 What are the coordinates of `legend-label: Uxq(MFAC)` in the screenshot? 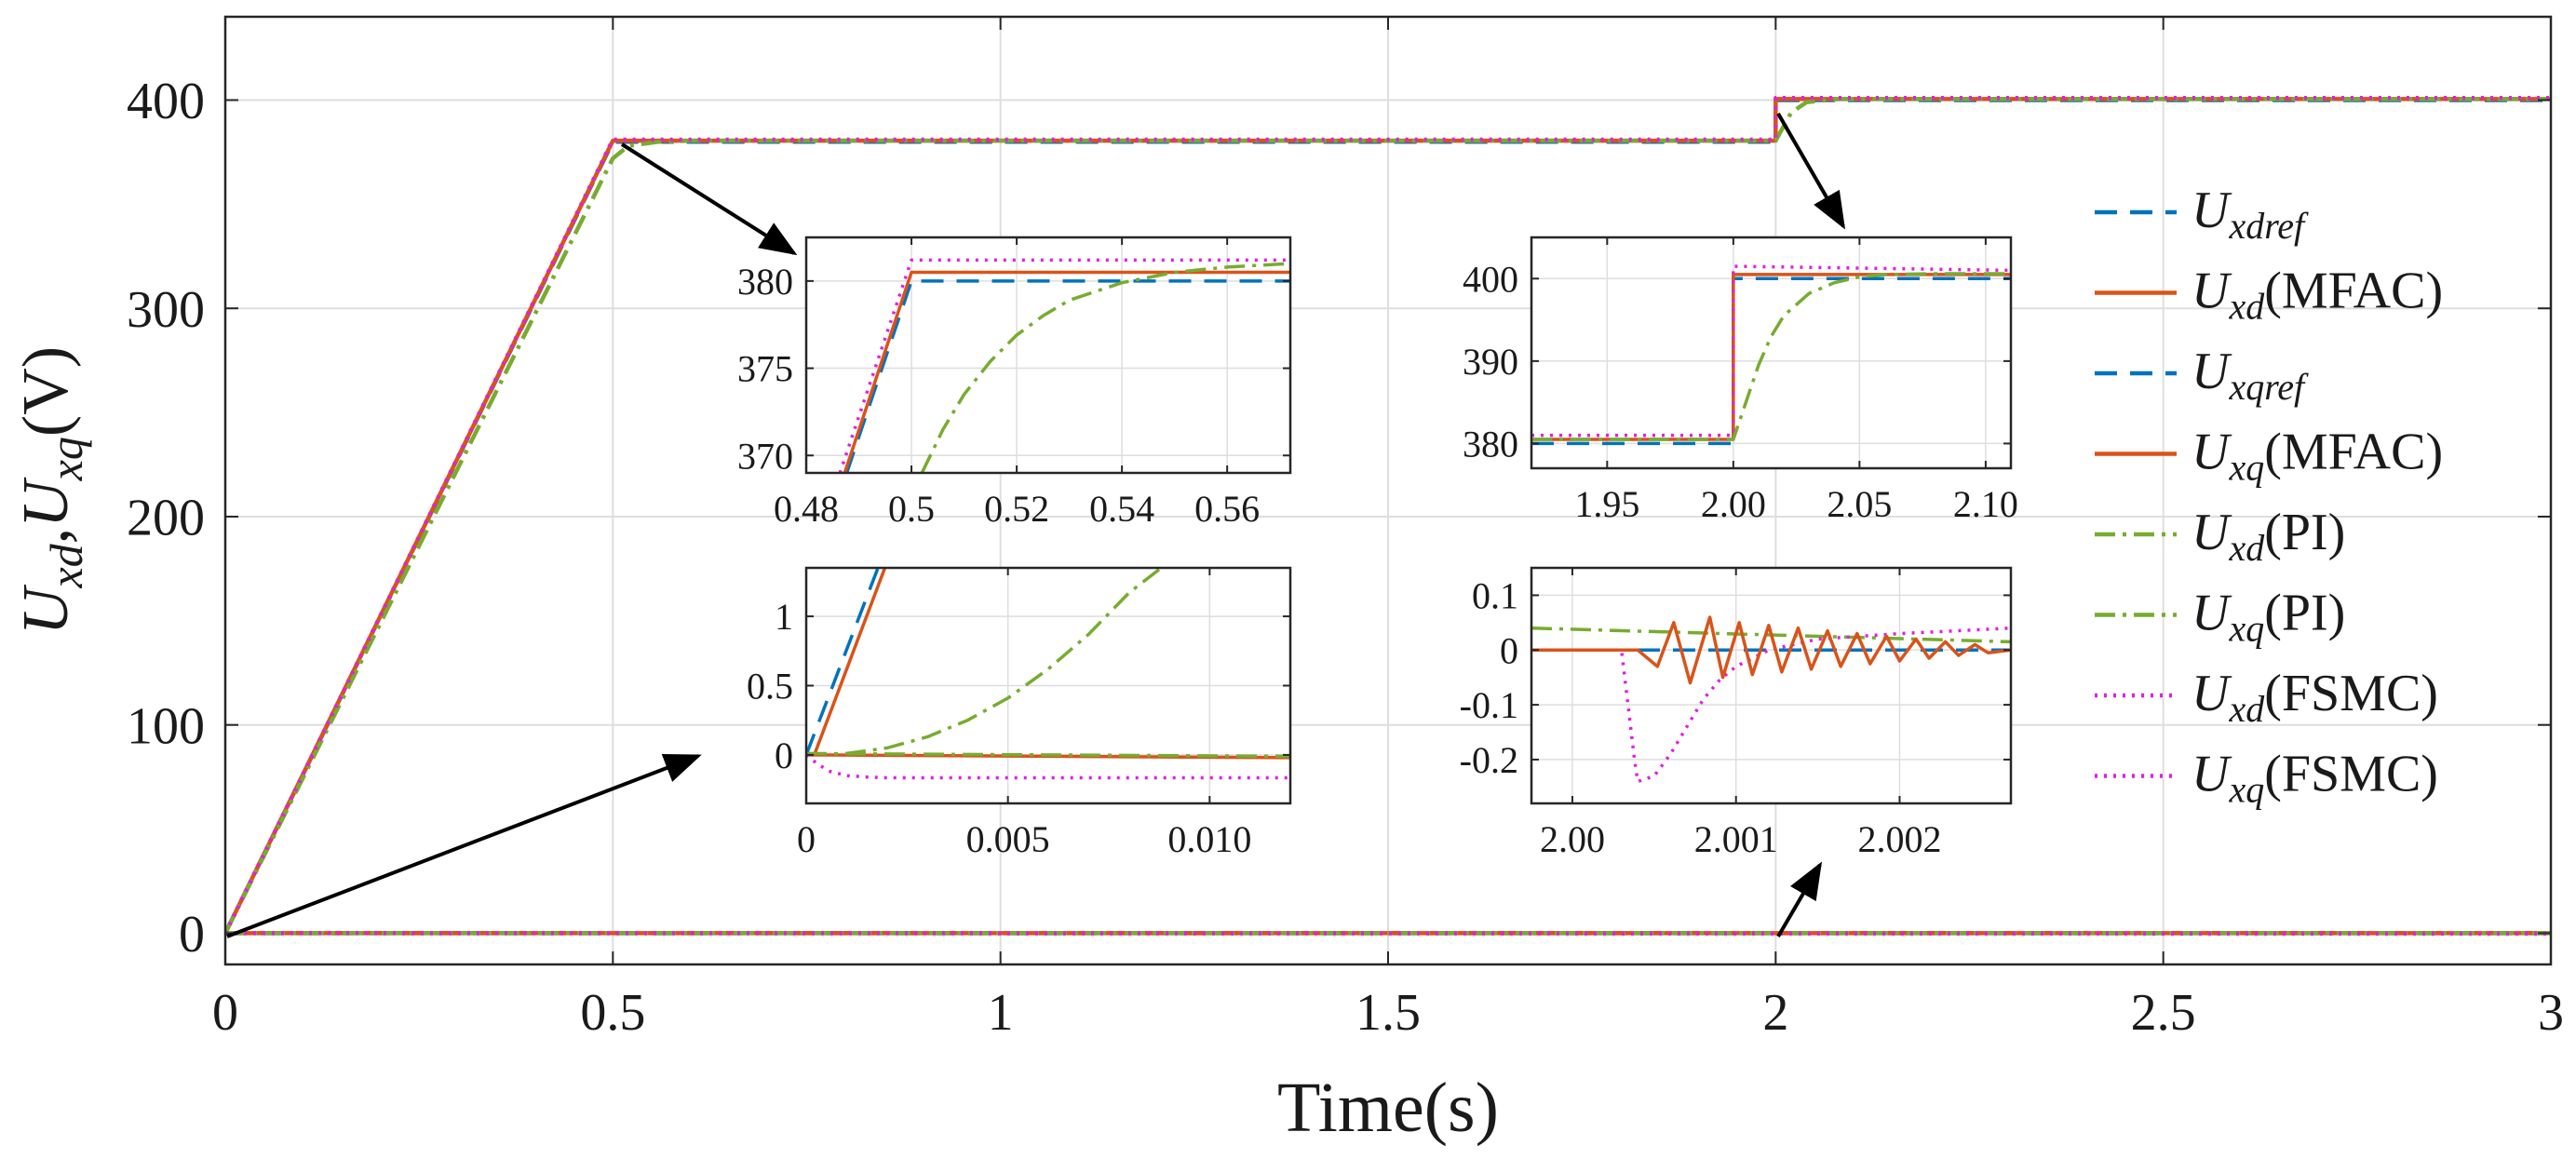 It's located at (2317, 457).